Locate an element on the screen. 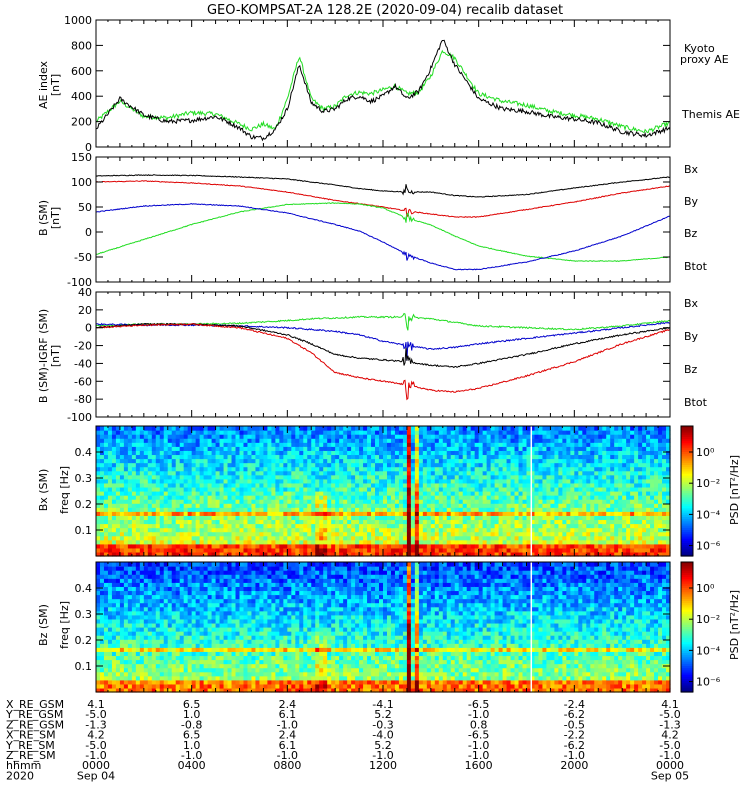 The image size is (750, 800). dbsm-frame is located at coordinates (383, 354).